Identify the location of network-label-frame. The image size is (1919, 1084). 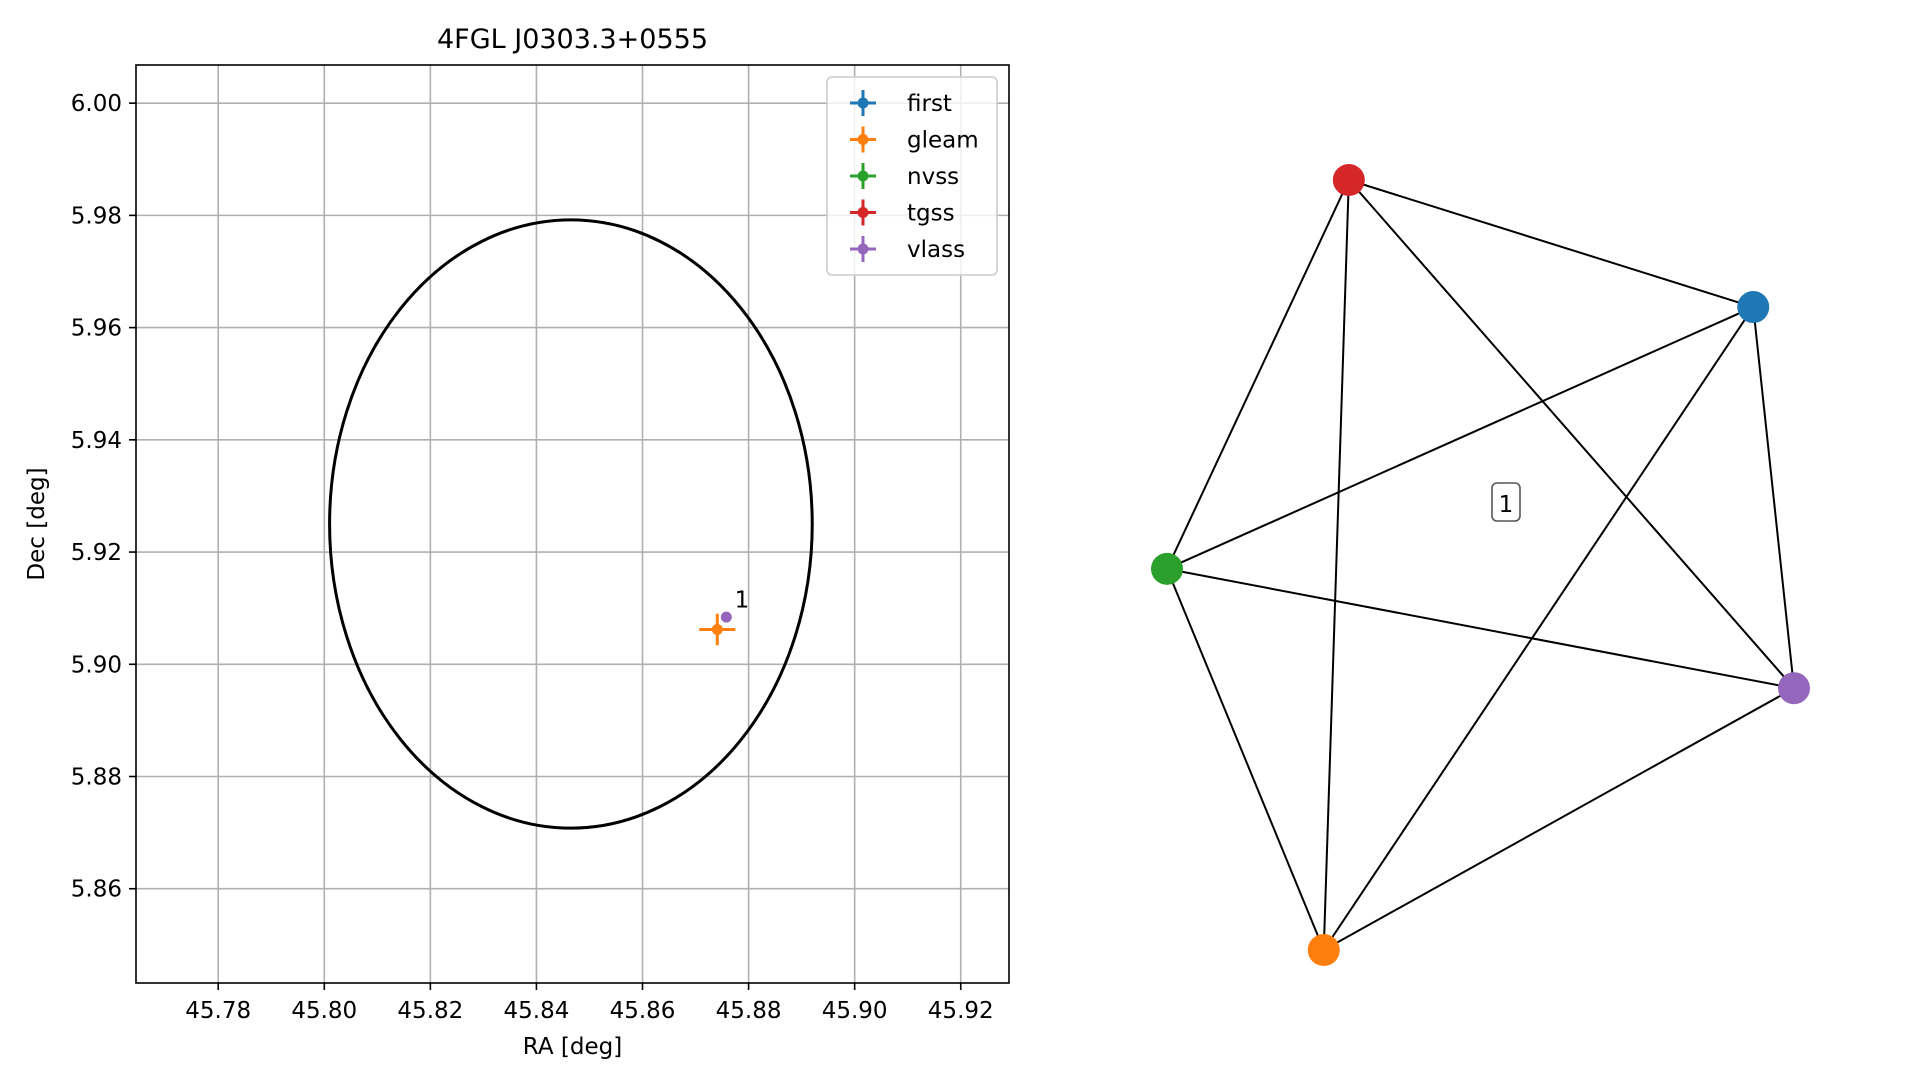
(1506, 502).